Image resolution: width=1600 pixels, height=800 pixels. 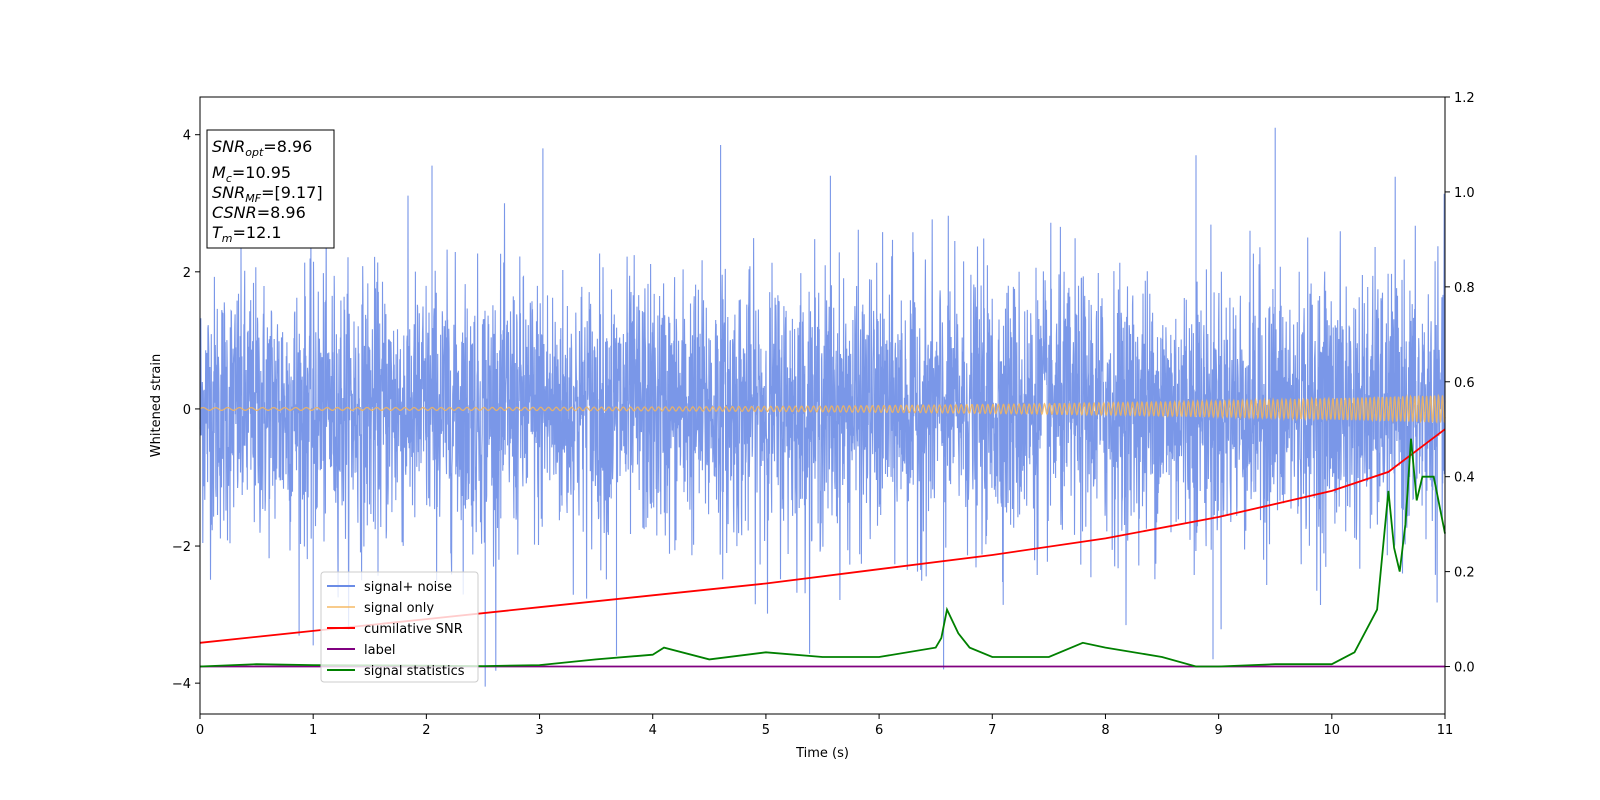 What do you see at coordinates (413, 629) in the screenshot?
I see `legend-label: cumilative SNR` at bounding box center [413, 629].